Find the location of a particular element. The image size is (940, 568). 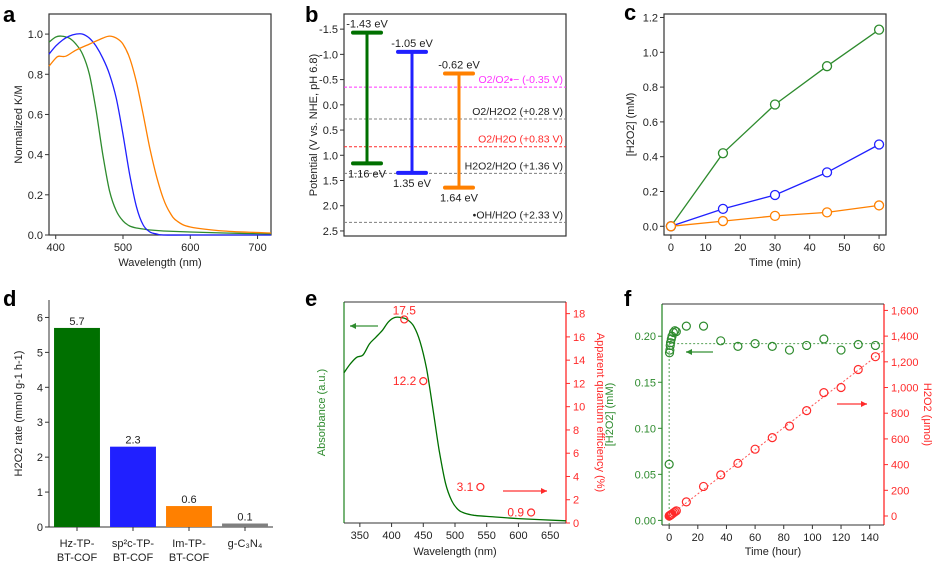

y-tick-label: 0.2 is located at coordinates (650, 192).